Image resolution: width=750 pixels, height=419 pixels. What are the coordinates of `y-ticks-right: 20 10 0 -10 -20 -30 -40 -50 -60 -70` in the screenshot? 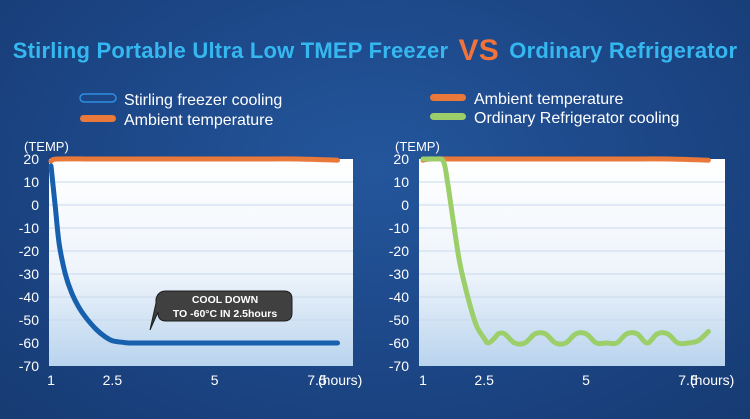 It's located at (399, 262).